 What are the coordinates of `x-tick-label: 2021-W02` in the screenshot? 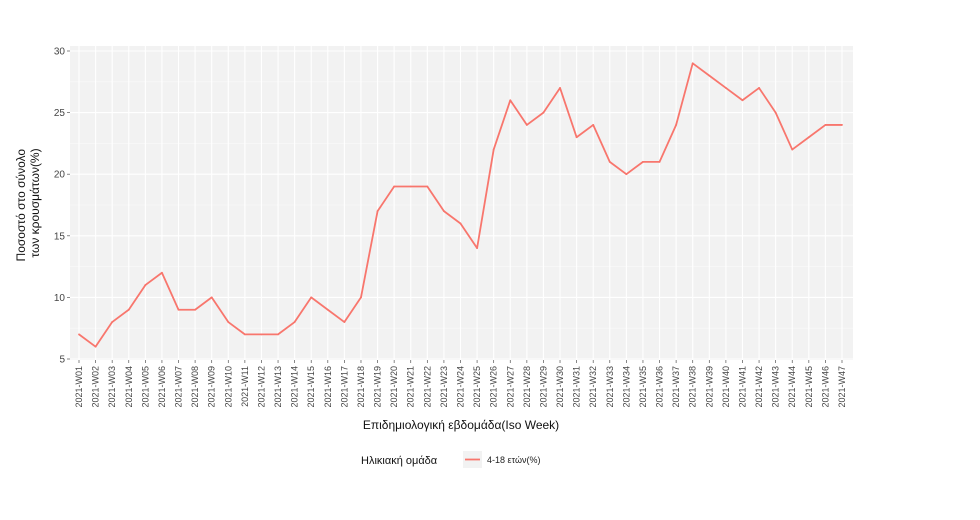 It's located at (96, 387).